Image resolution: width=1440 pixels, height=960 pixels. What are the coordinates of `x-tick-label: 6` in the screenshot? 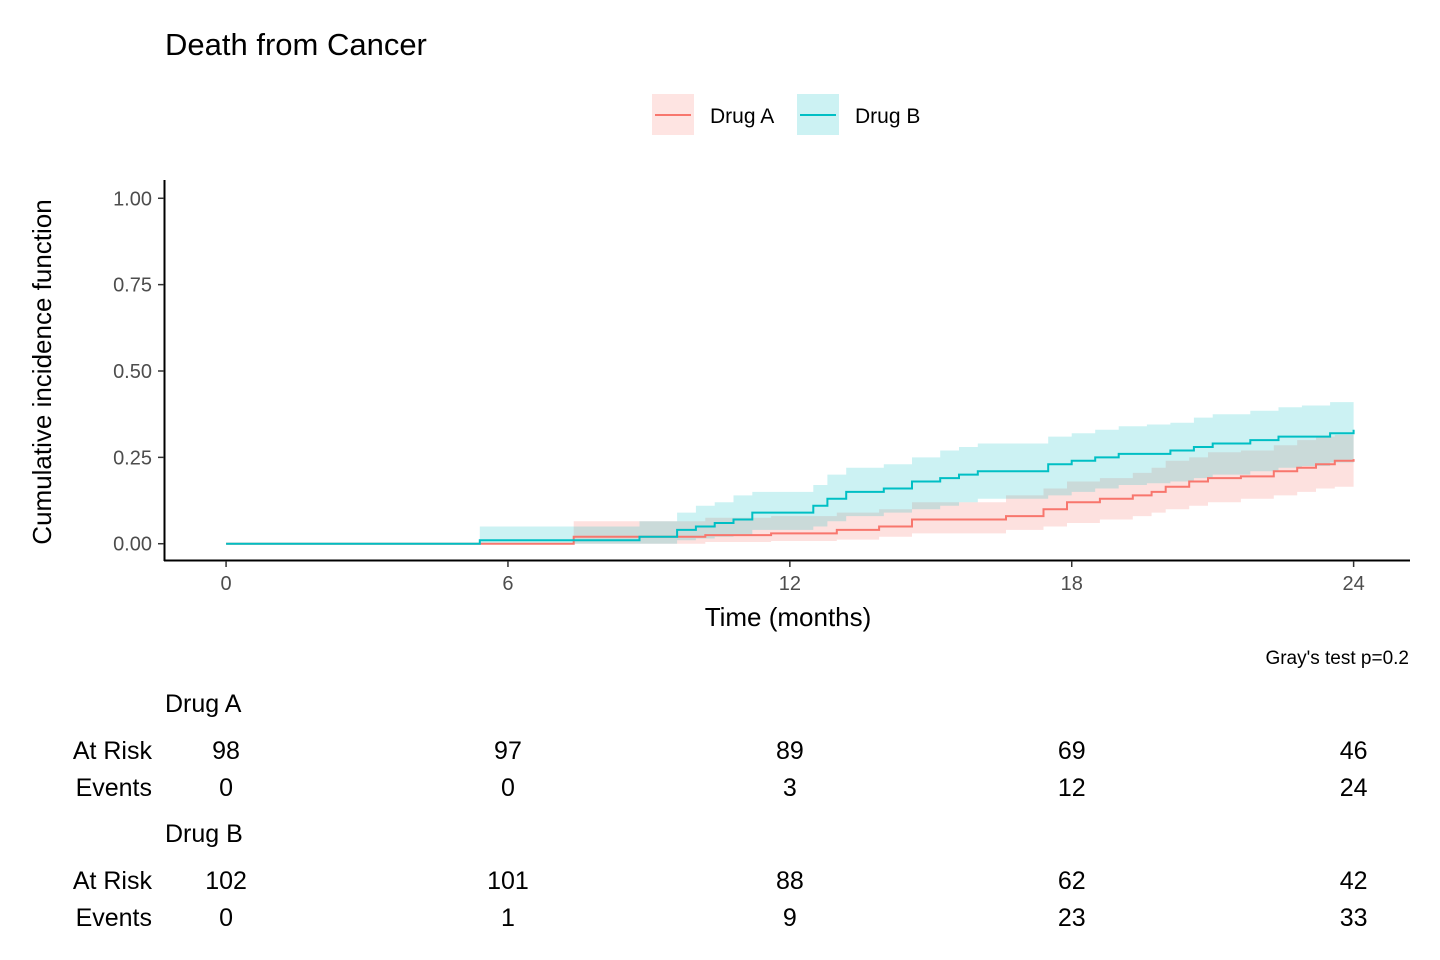 It's located at (507, 584).